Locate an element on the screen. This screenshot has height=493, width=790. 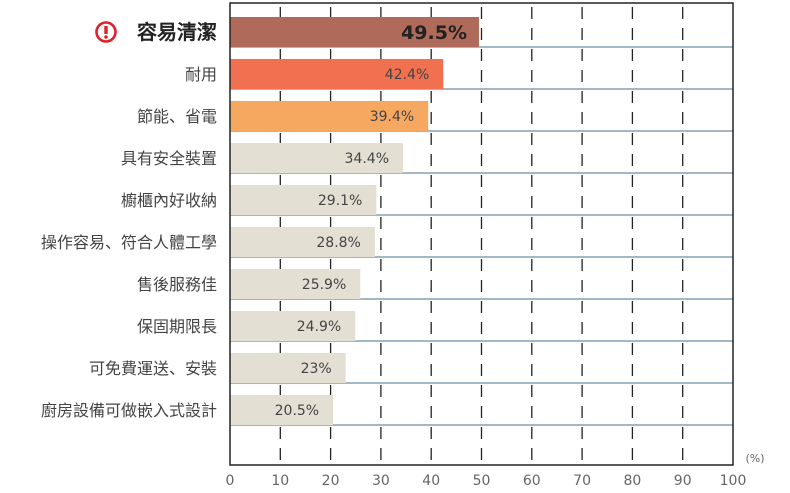
category-label: 櫥櫃內好收納 is located at coordinates (169, 200).